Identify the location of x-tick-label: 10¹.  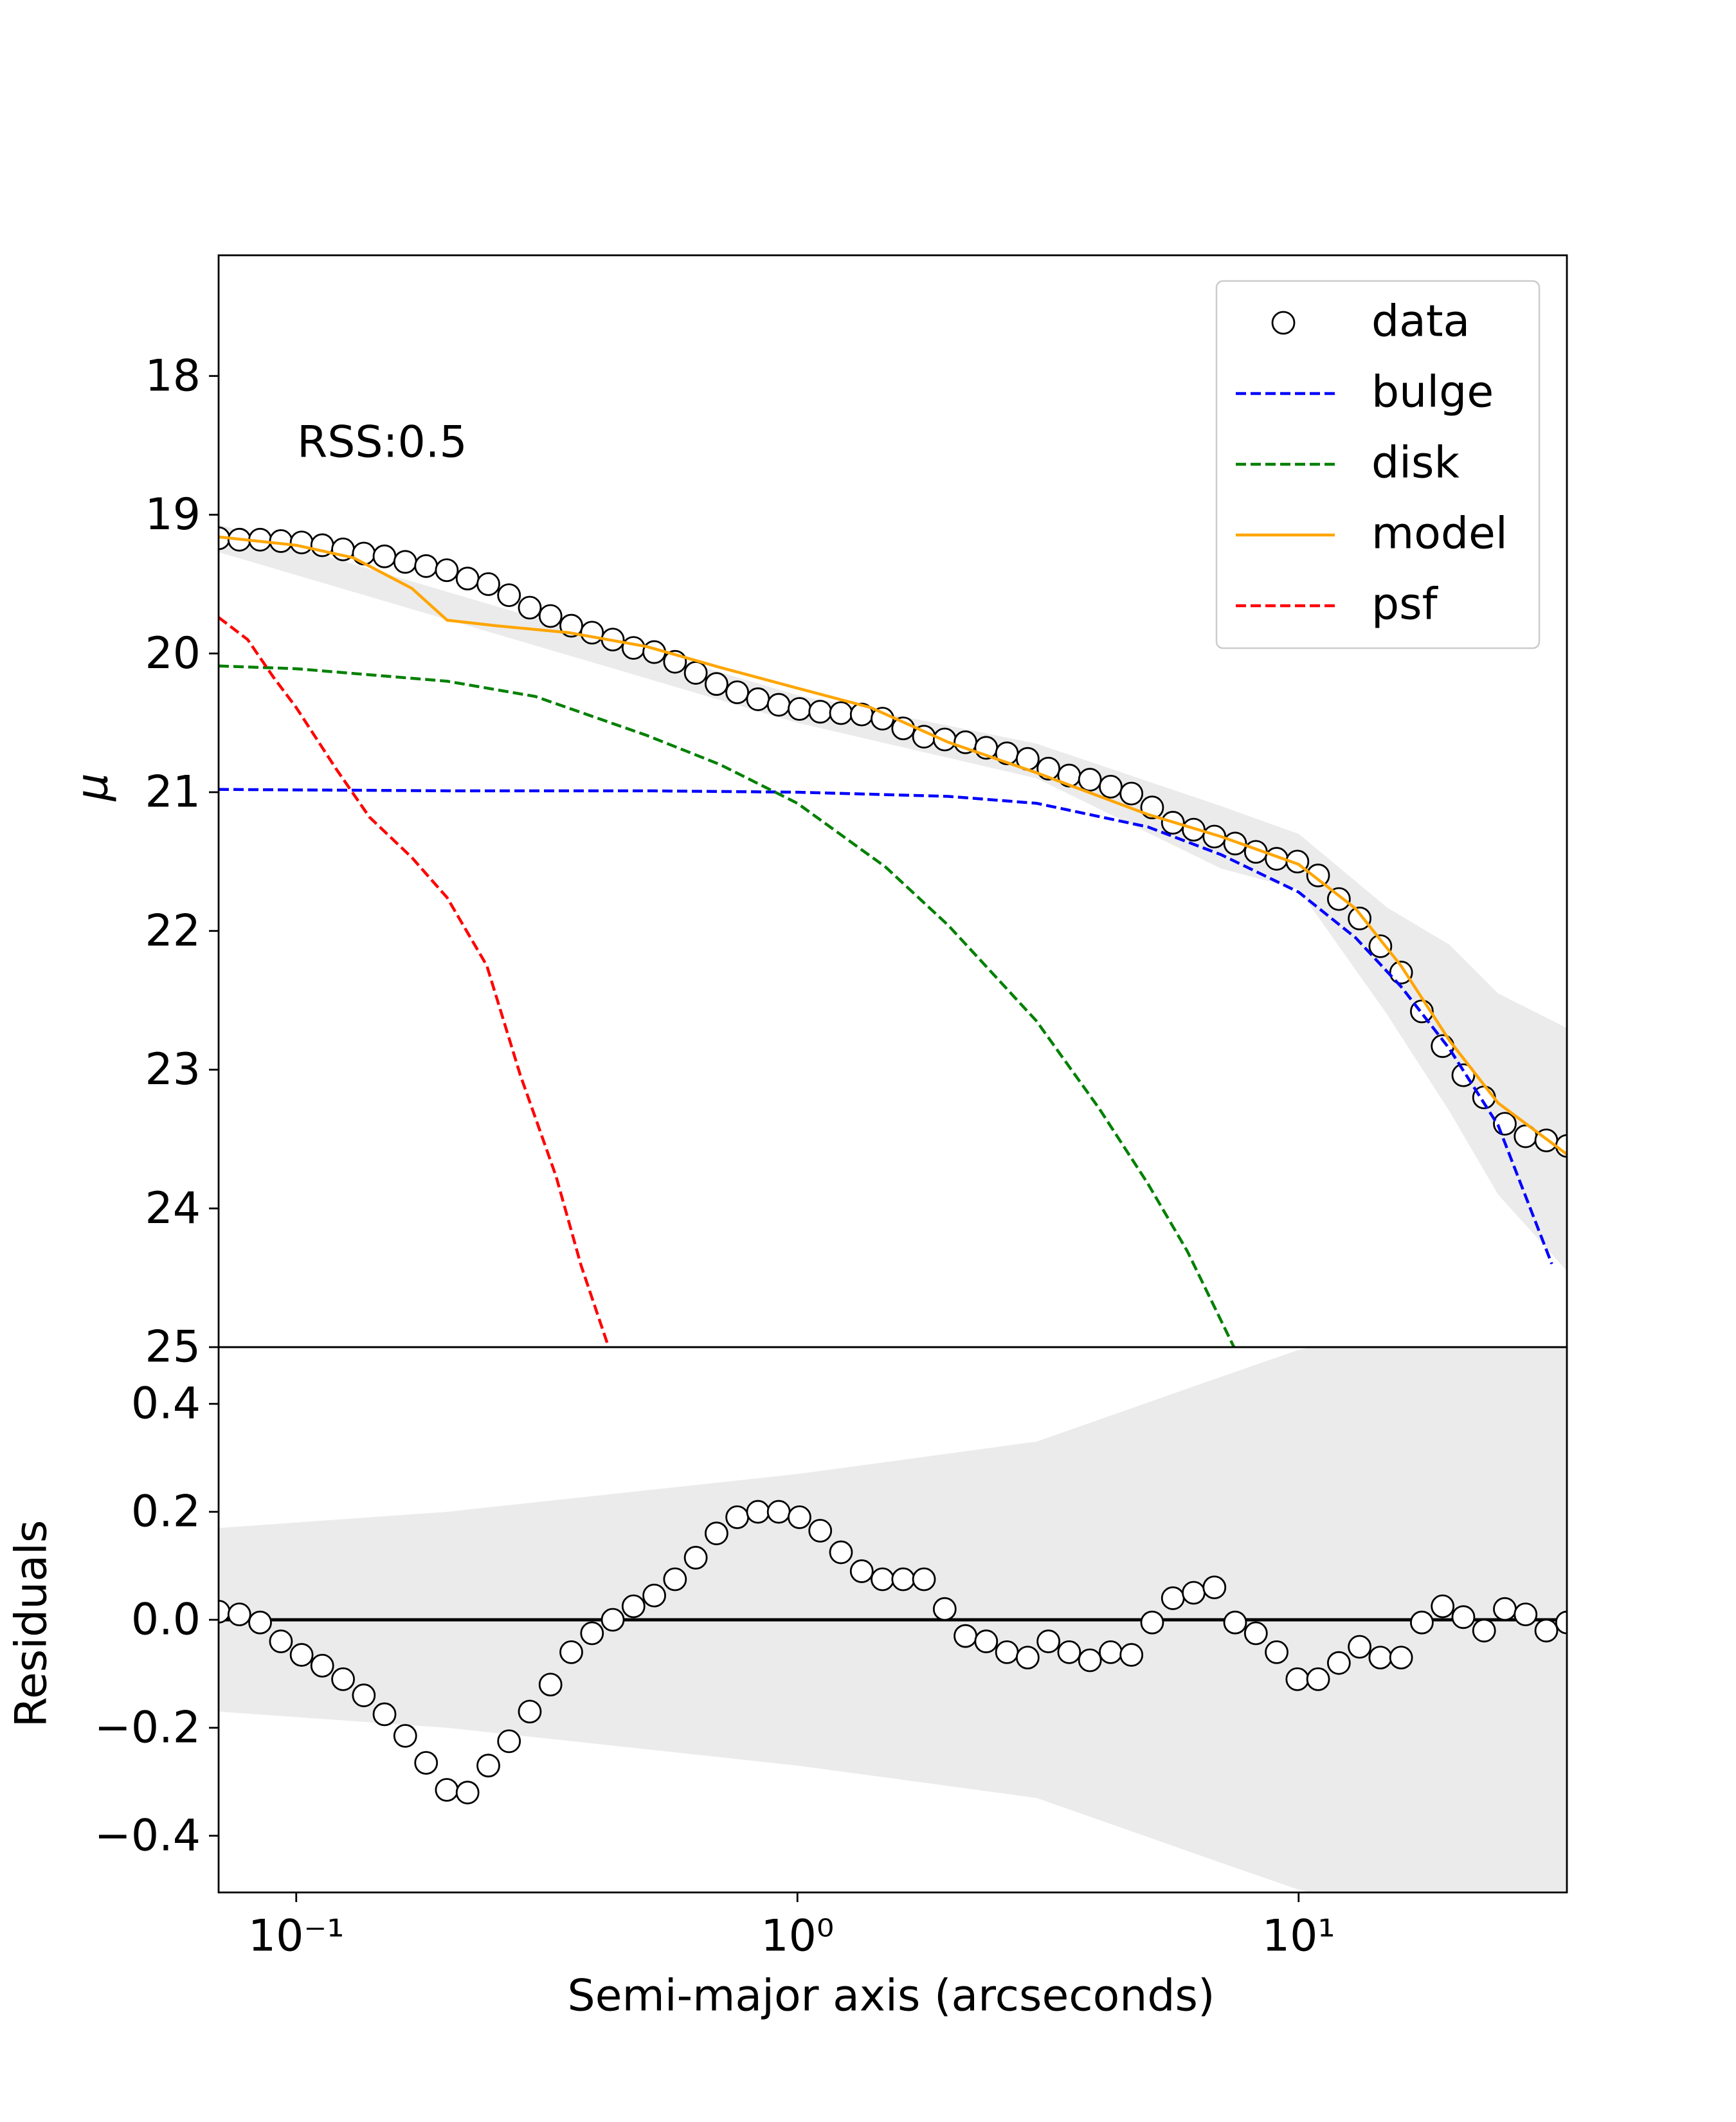
(1298, 1936).